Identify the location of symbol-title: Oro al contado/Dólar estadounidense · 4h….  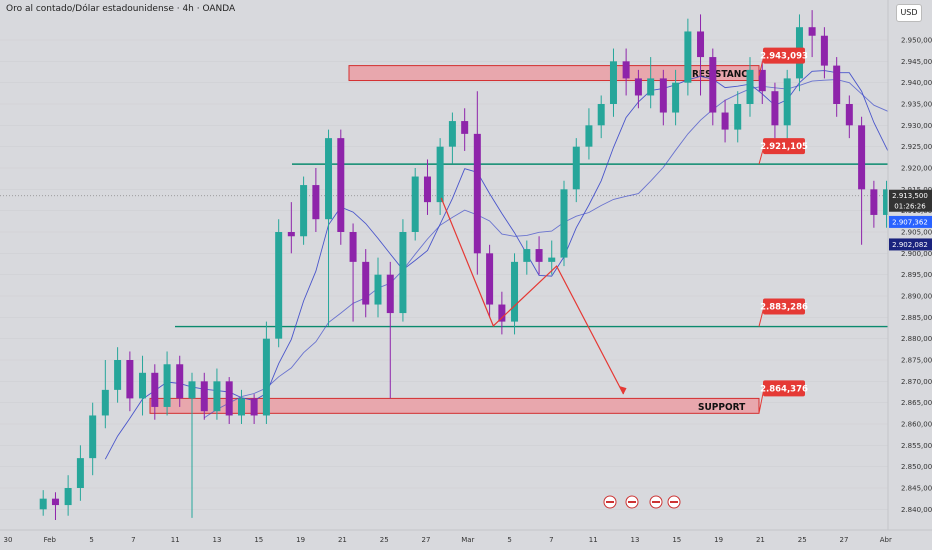
(121, 9).